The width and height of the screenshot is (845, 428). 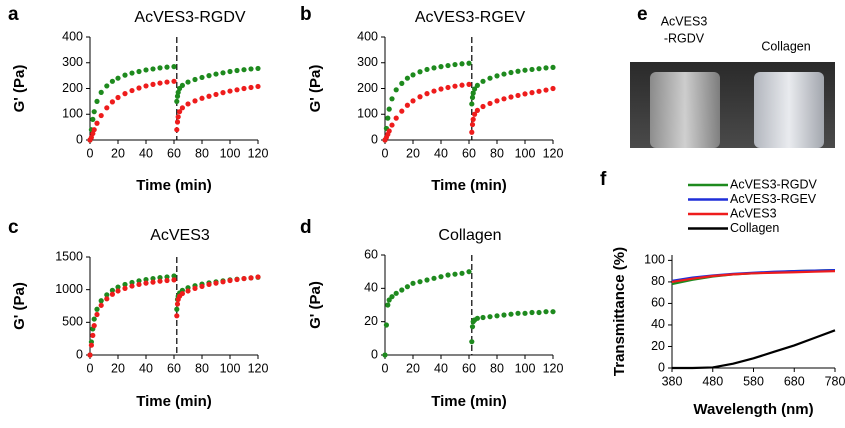 I want to click on x-tick-label: 40, so click(x=441, y=153).